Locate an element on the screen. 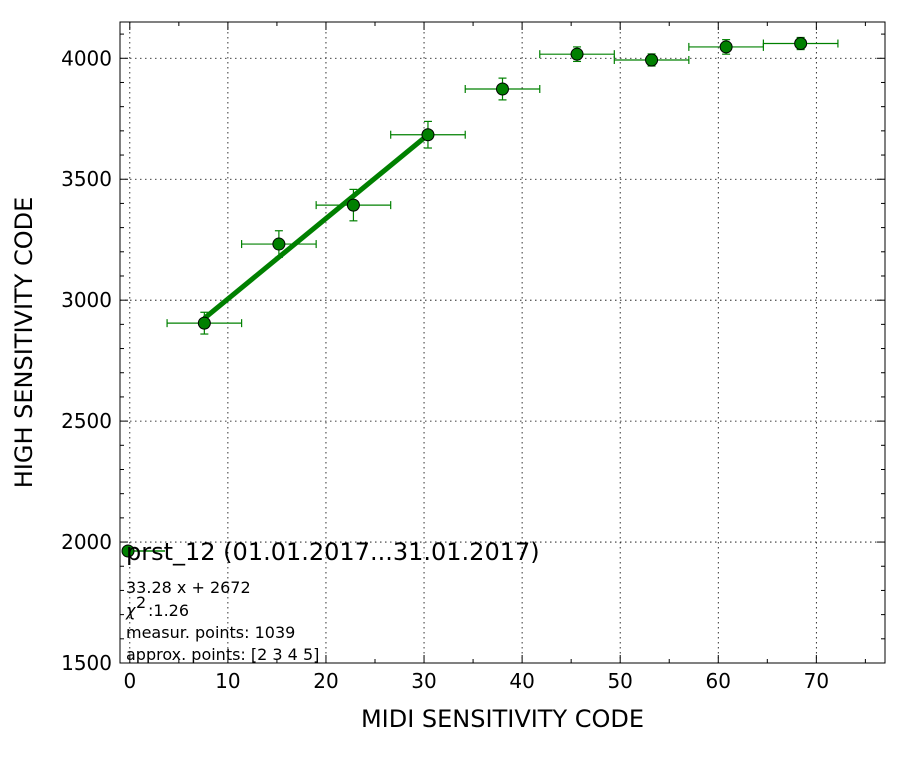 The image size is (912, 762). chi-square-value: :1.26 is located at coordinates (168, 610).